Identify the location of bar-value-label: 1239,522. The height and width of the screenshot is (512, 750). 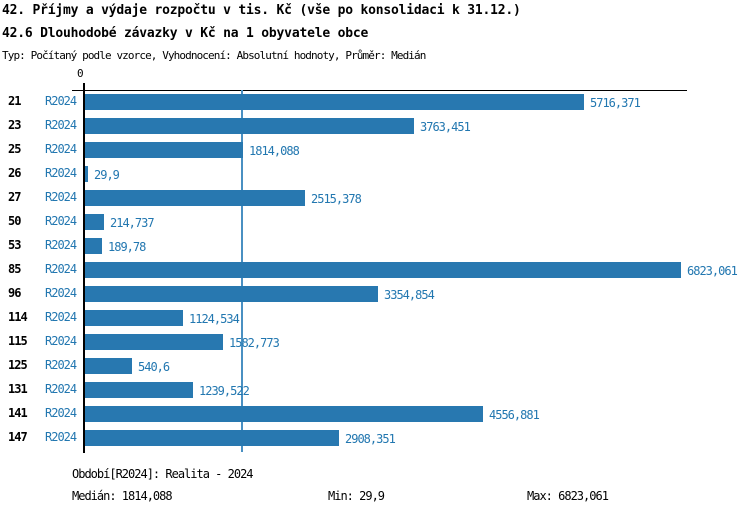
(224, 391).